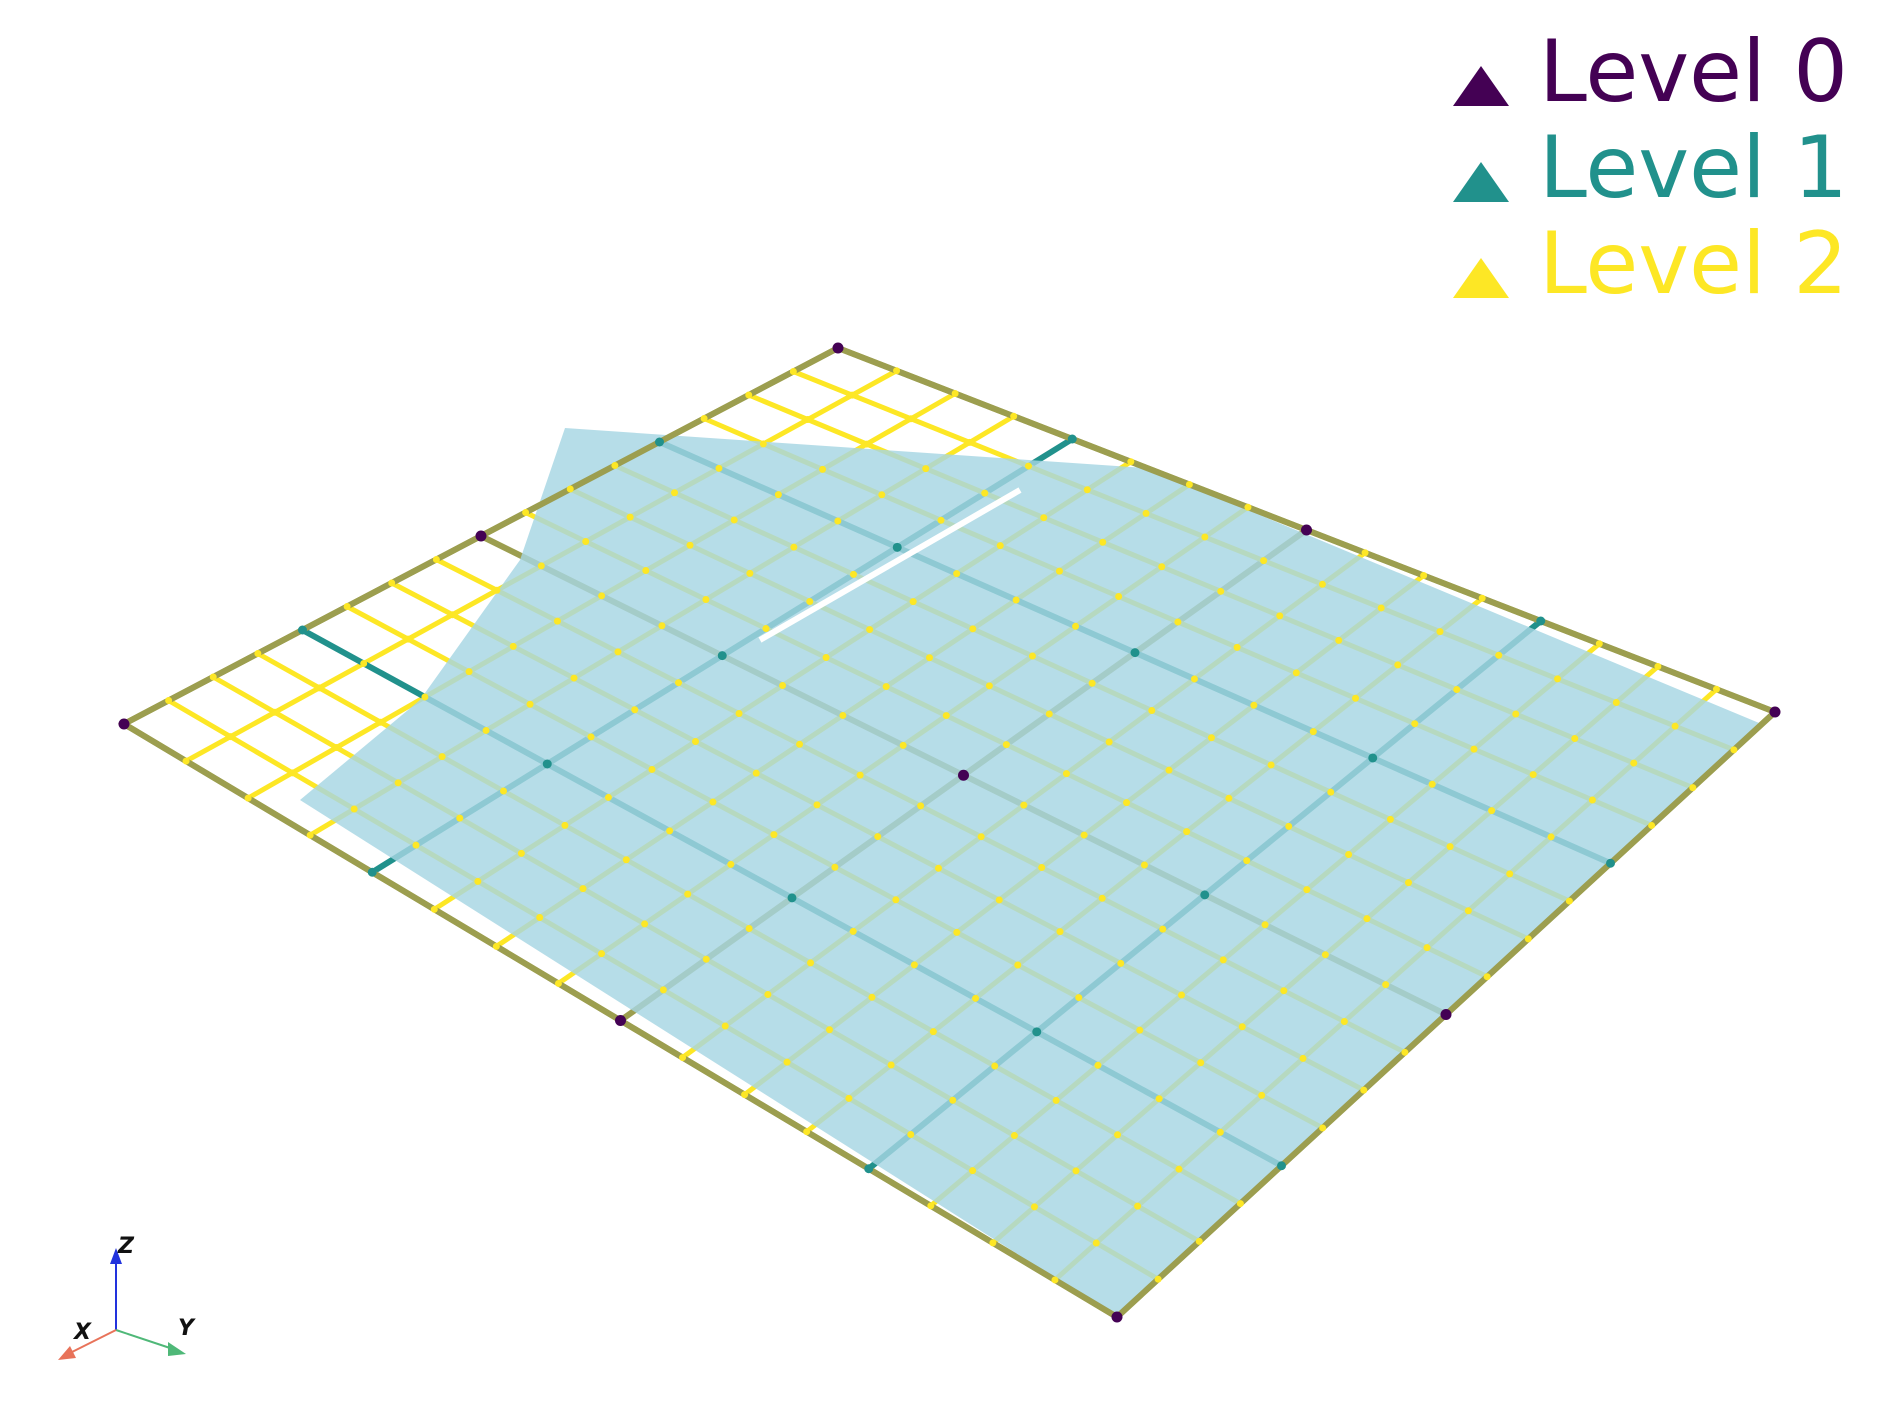 Image resolution: width=1888 pixels, height=1404 pixels. Describe the element at coordinates (126, 1246) in the screenshot. I see `z-axis-label: Z` at that location.